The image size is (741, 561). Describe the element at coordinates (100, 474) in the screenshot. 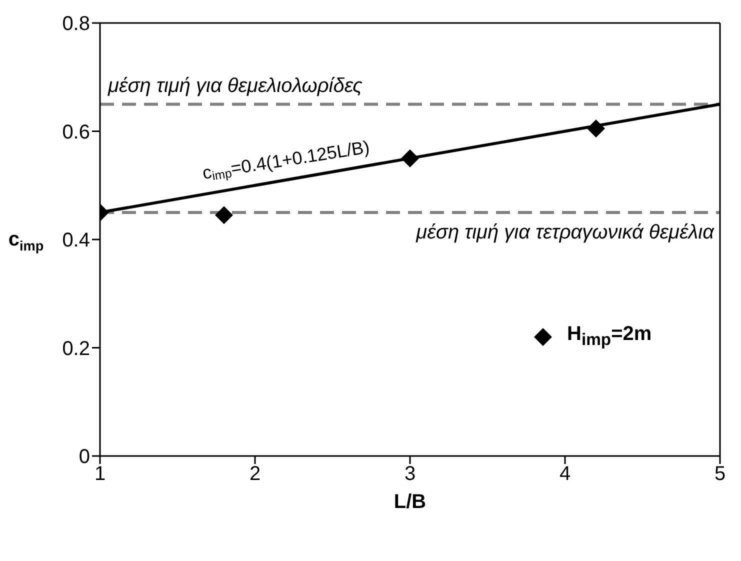

I see `x-tick-label: 1` at that location.